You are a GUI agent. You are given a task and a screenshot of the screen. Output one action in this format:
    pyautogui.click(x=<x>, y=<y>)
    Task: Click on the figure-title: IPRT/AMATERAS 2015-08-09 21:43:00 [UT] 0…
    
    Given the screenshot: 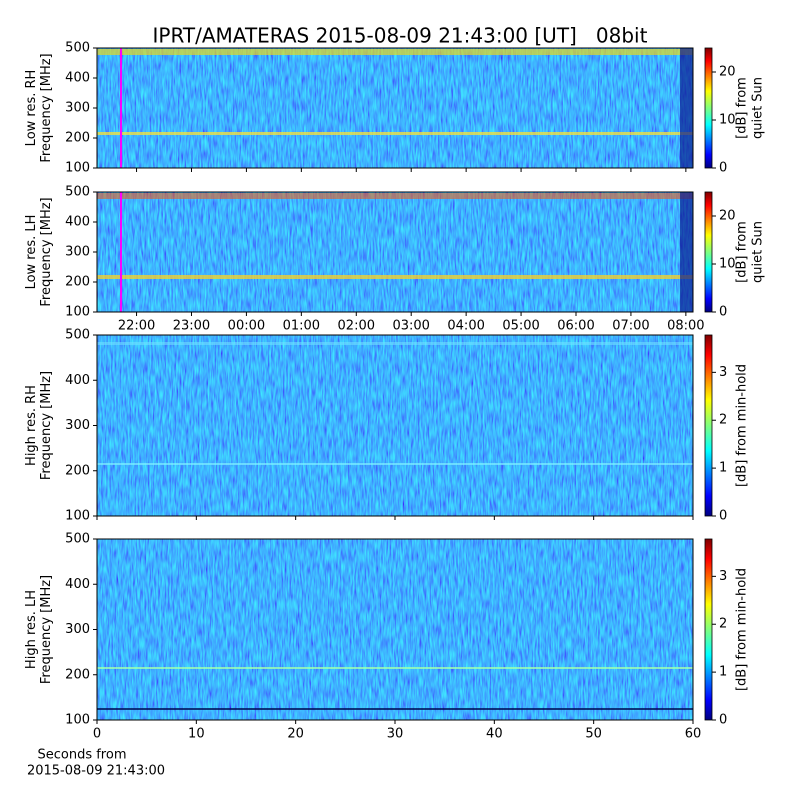 What is the action you would take?
    pyautogui.click(x=400, y=36)
    